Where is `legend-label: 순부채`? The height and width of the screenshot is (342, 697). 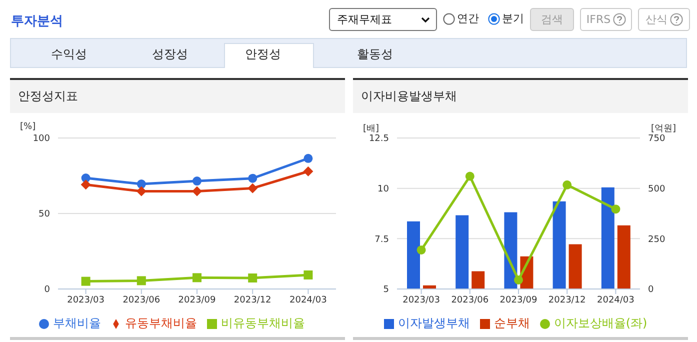
legend-label: 순부채 is located at coordinates (512, 323).